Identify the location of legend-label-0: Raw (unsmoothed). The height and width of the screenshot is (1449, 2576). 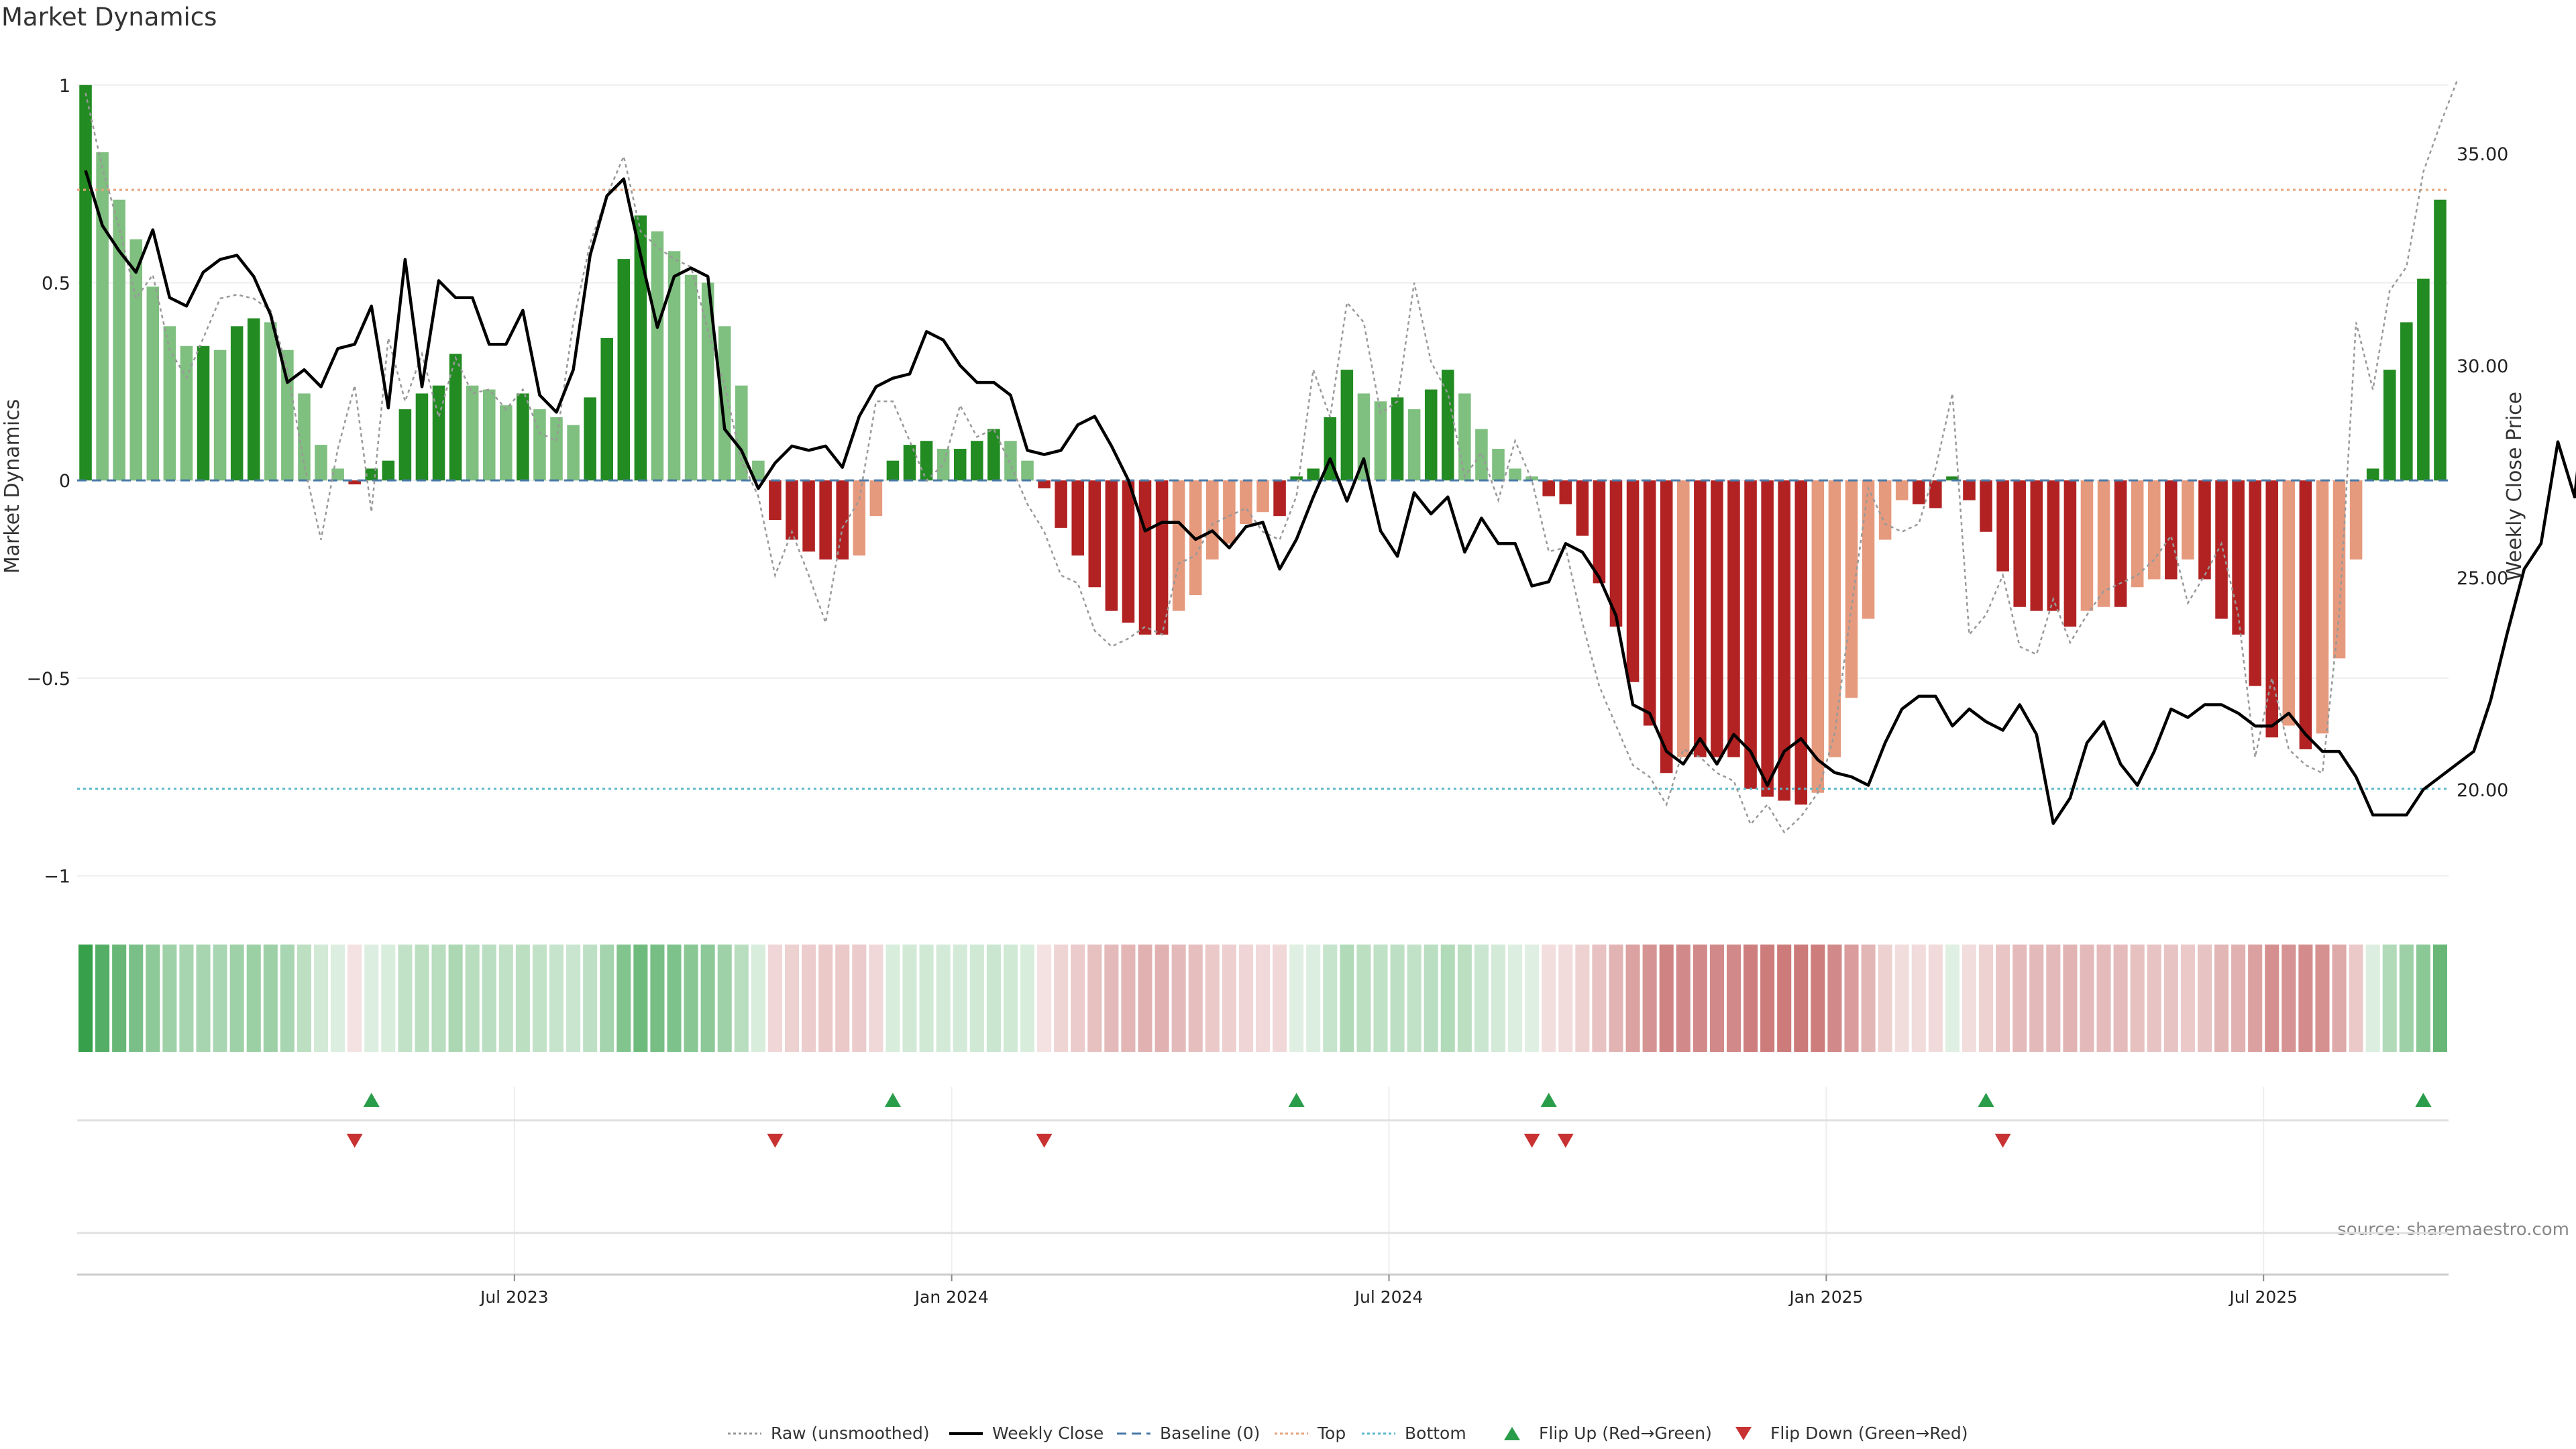
(850, 1433).